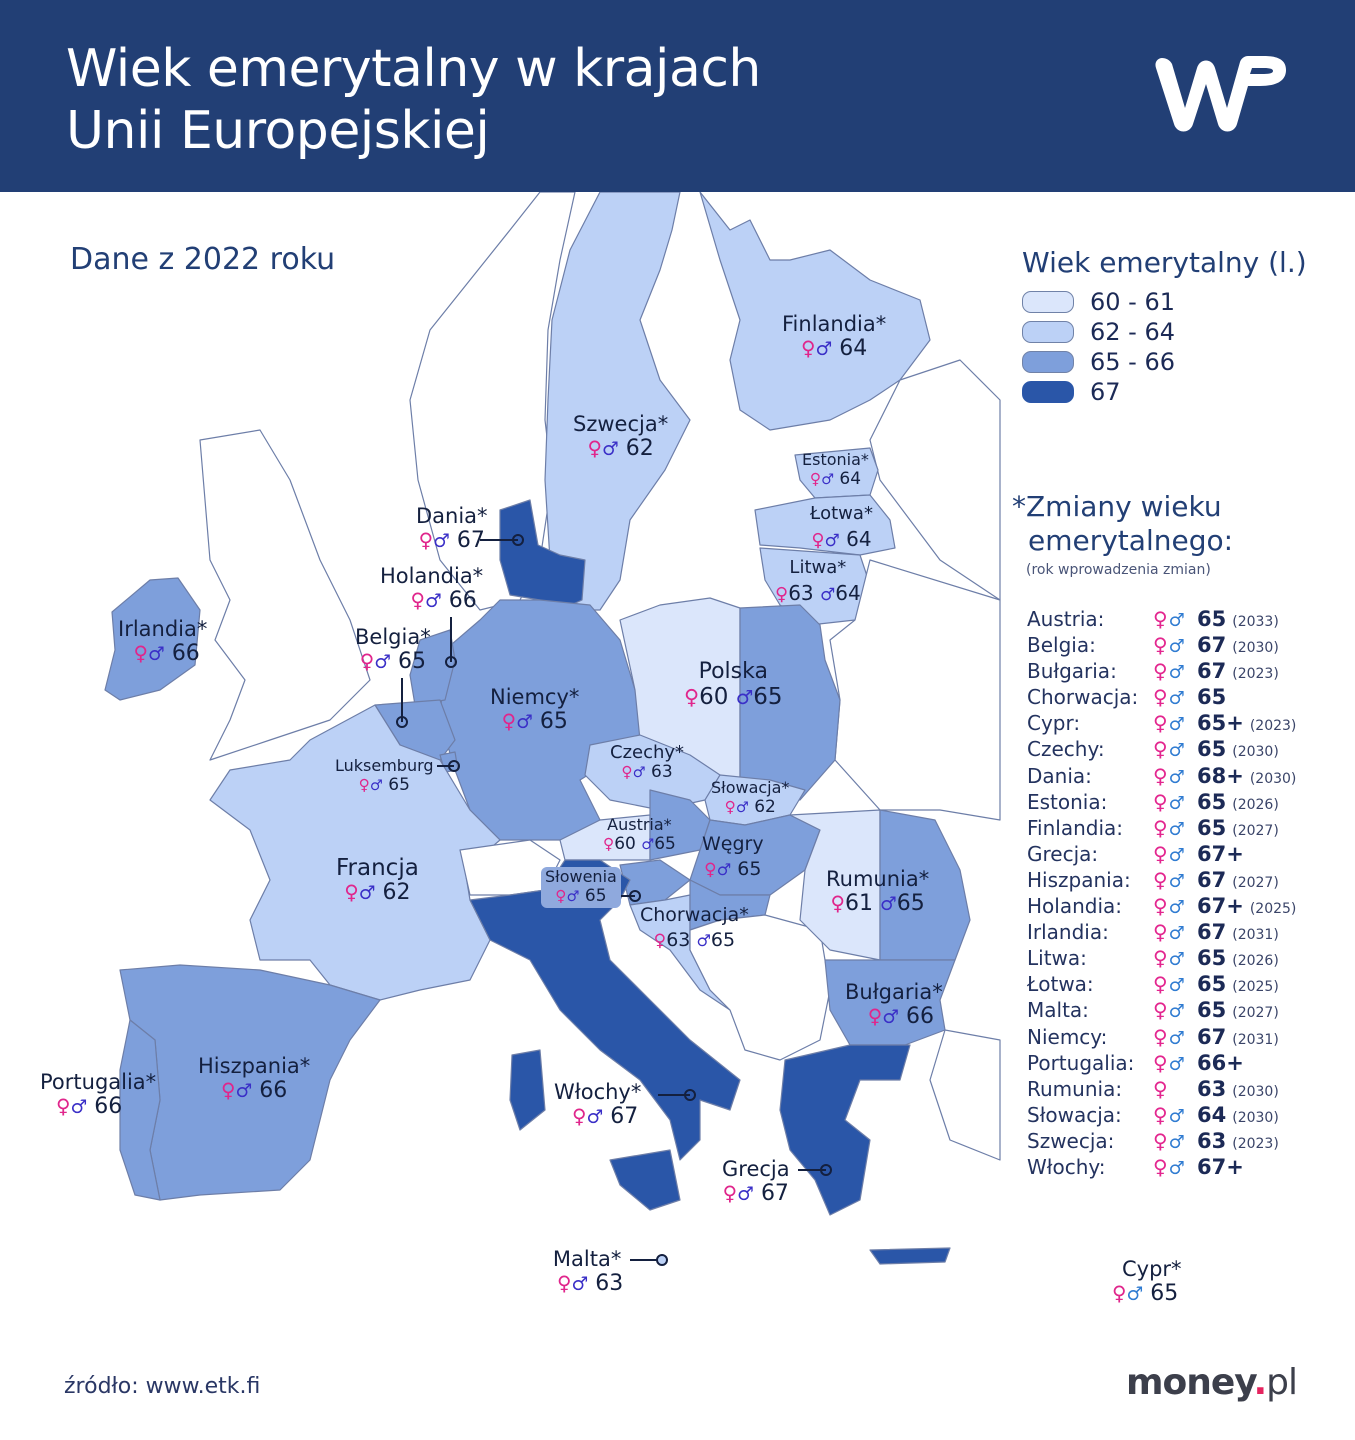 The height and width of the screenshot is (1440, 1355). I want to click on change-country: Czechy:, so click(1066, 749).